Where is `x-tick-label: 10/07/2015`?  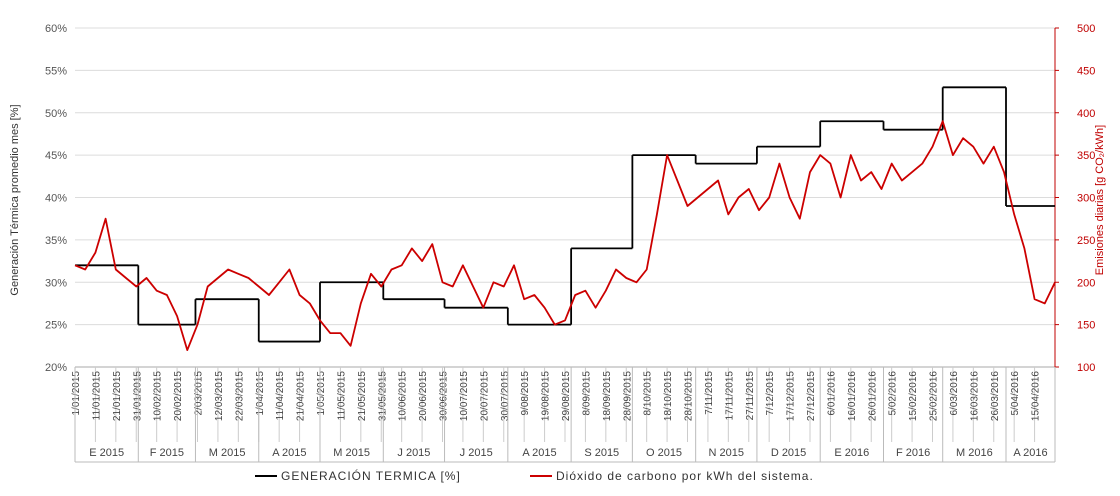 x-tick-label: 10/07/2015 is located at coordinates (464, 396).